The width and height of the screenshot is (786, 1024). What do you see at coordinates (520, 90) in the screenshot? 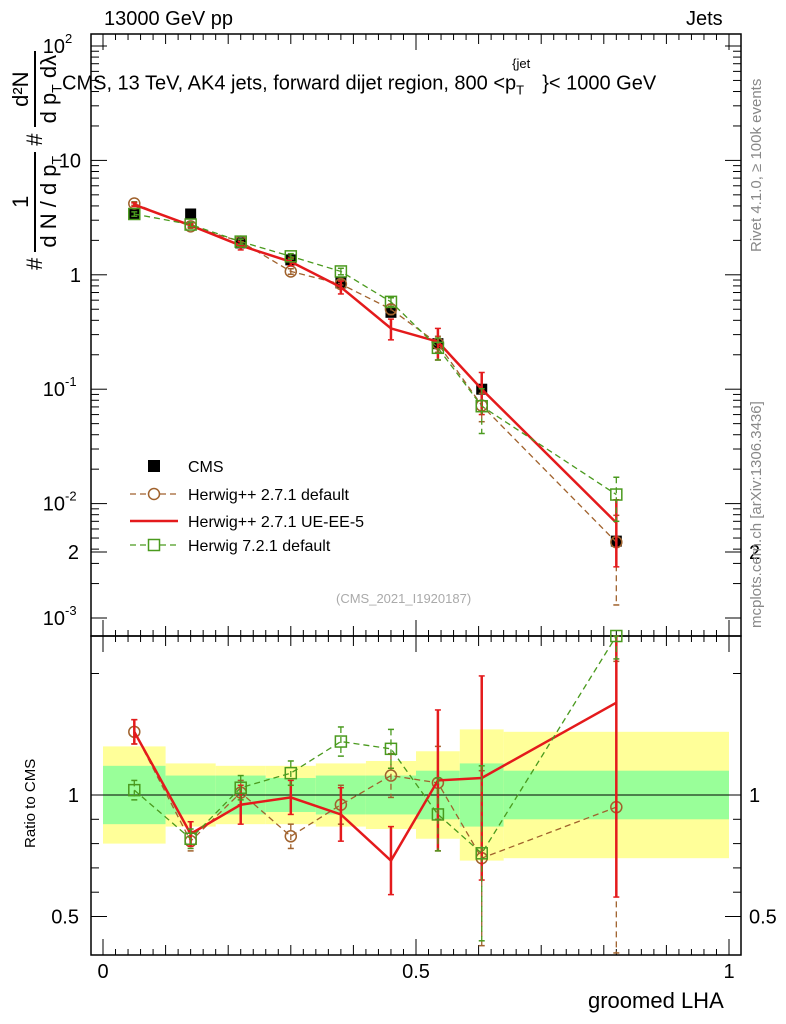
I see `plot-title-sub: T` at bounding box center [520, 90].